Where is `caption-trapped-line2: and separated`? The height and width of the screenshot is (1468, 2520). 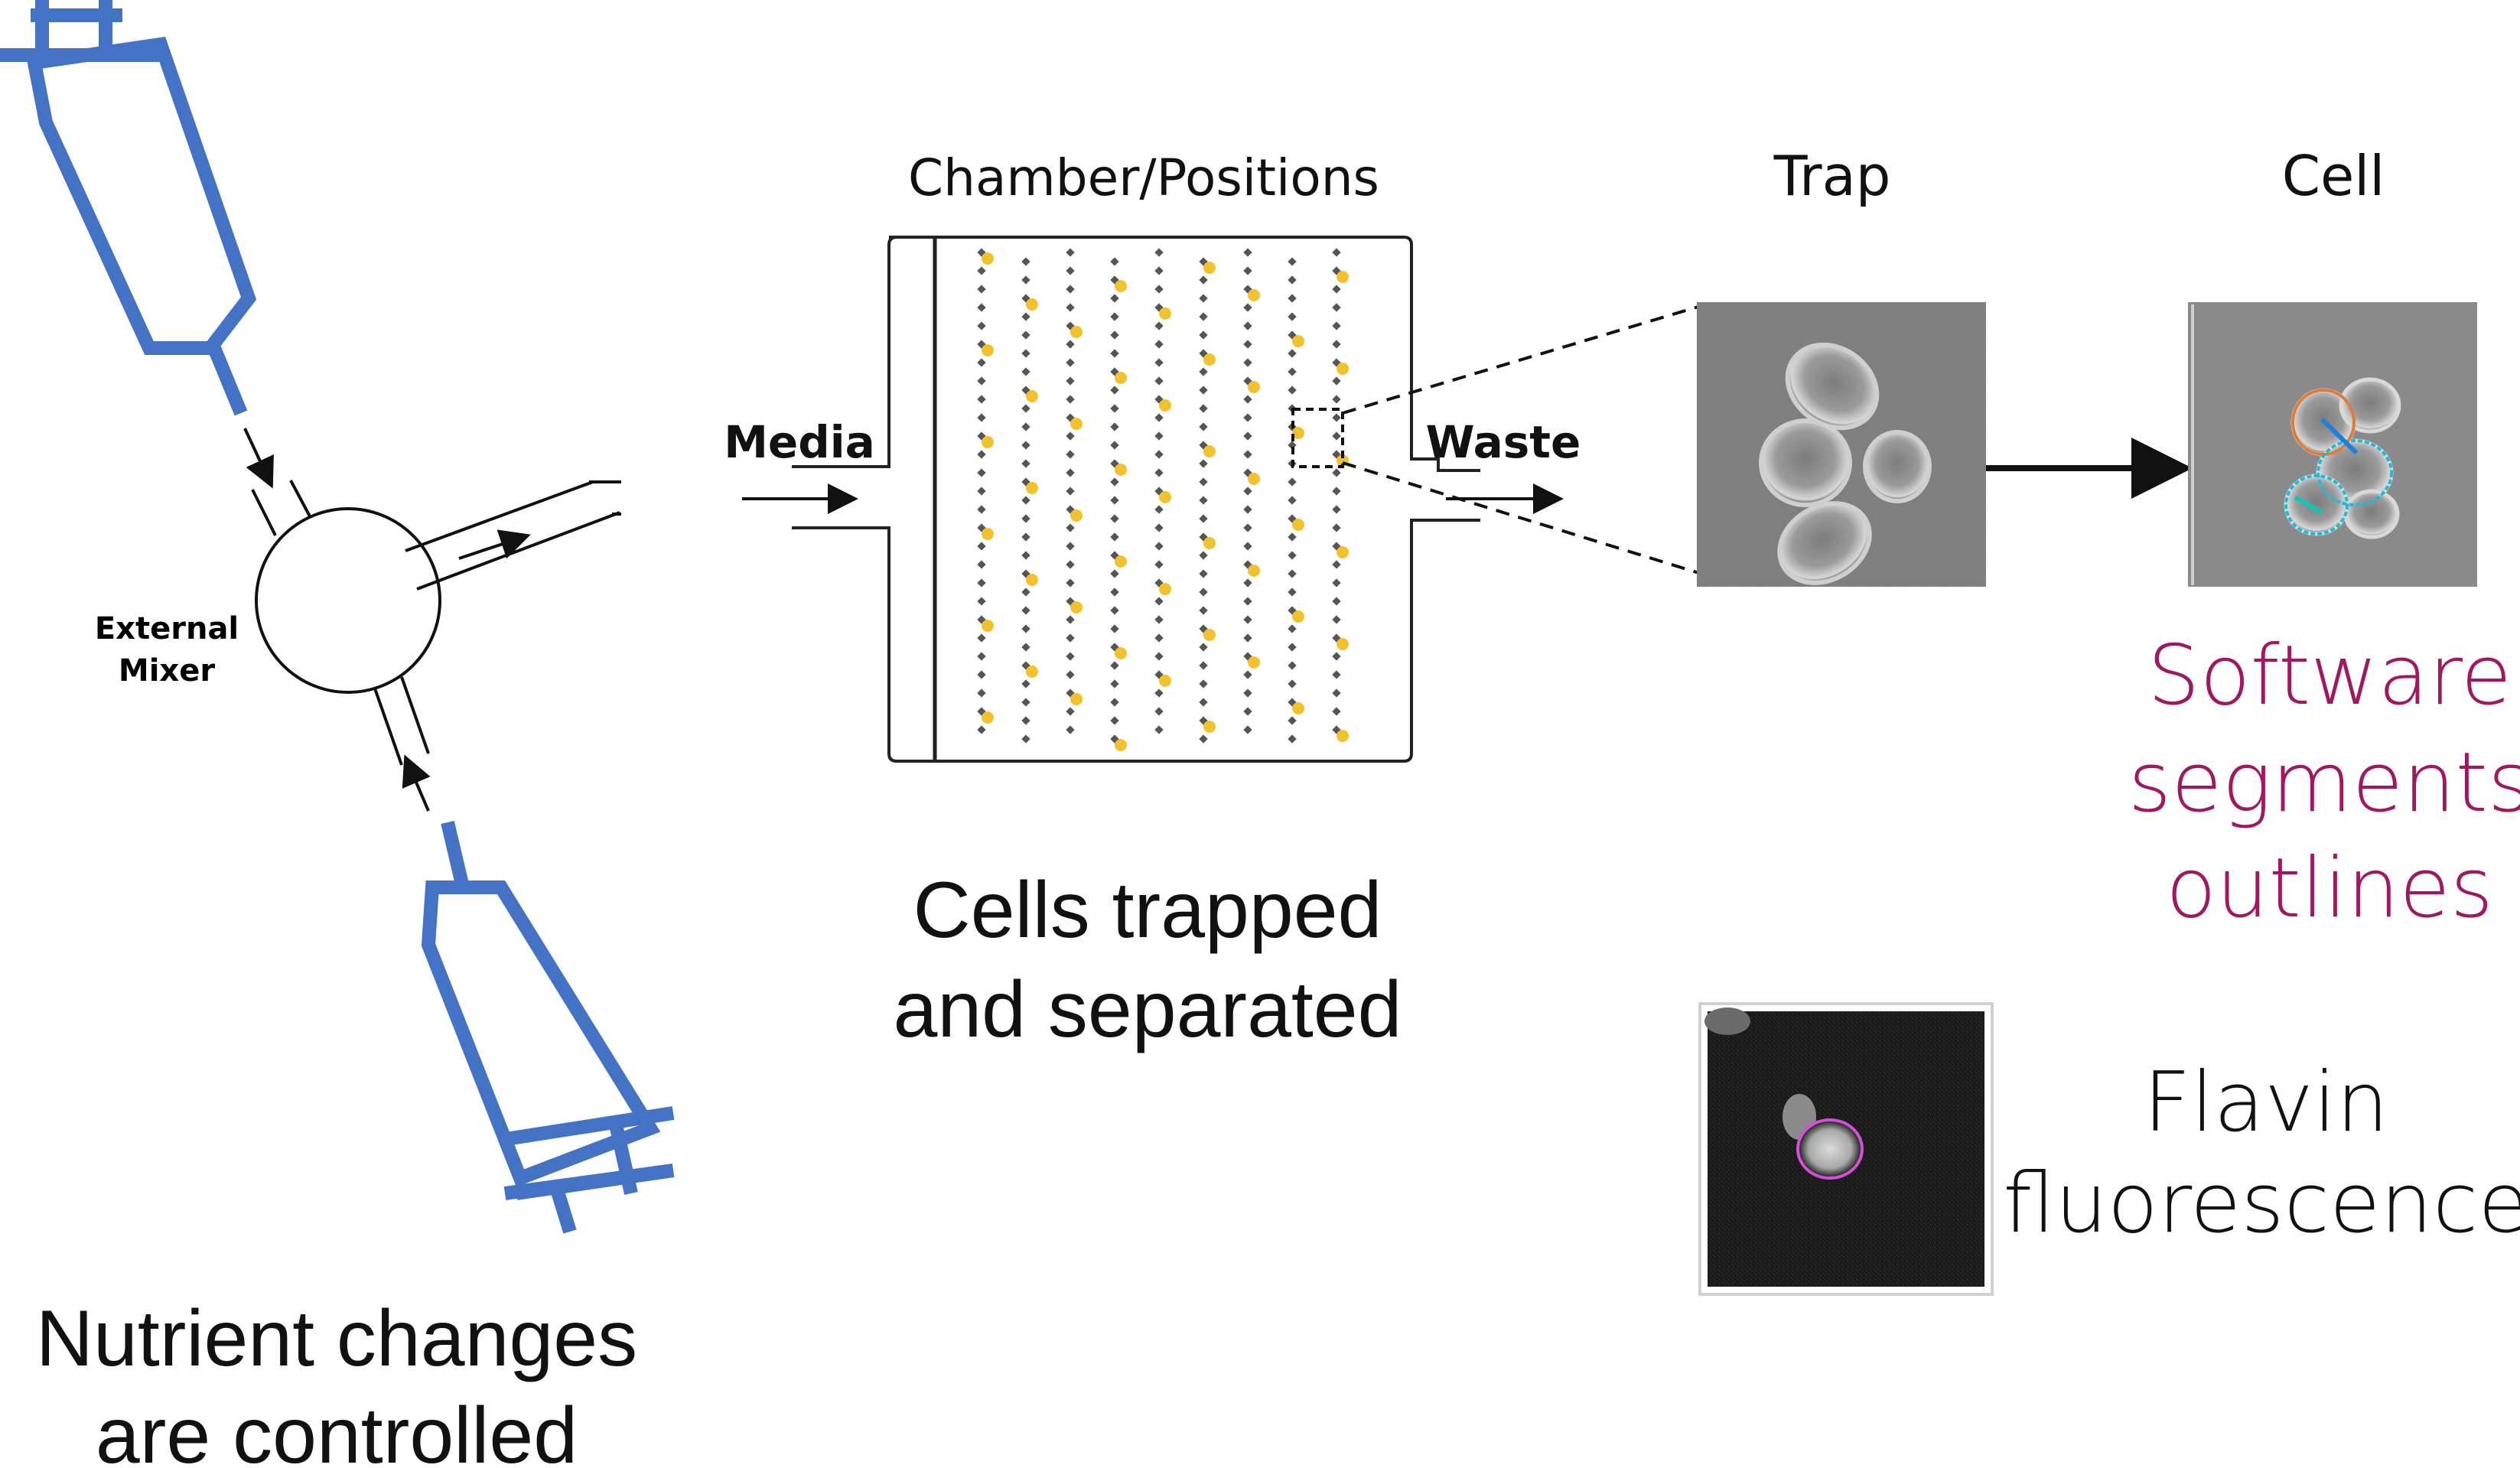
caption-trapped-line2: and separated is located at coordinates (1148, 1010).